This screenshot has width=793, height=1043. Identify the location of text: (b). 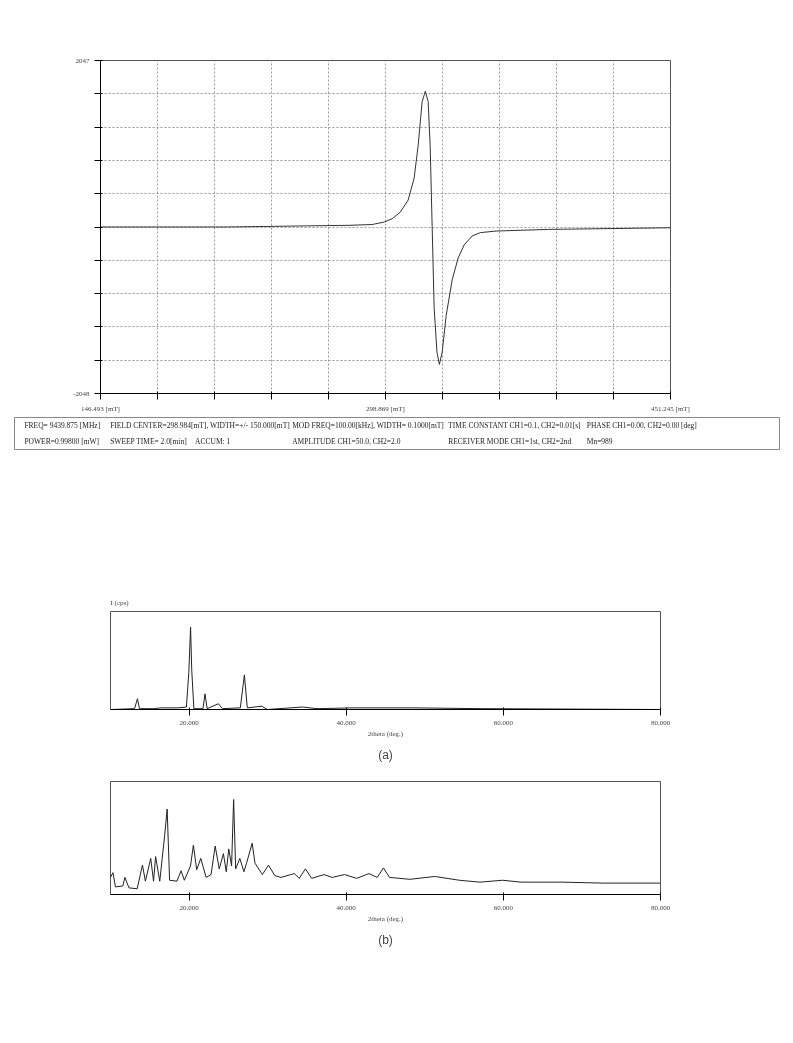
(385, 939).